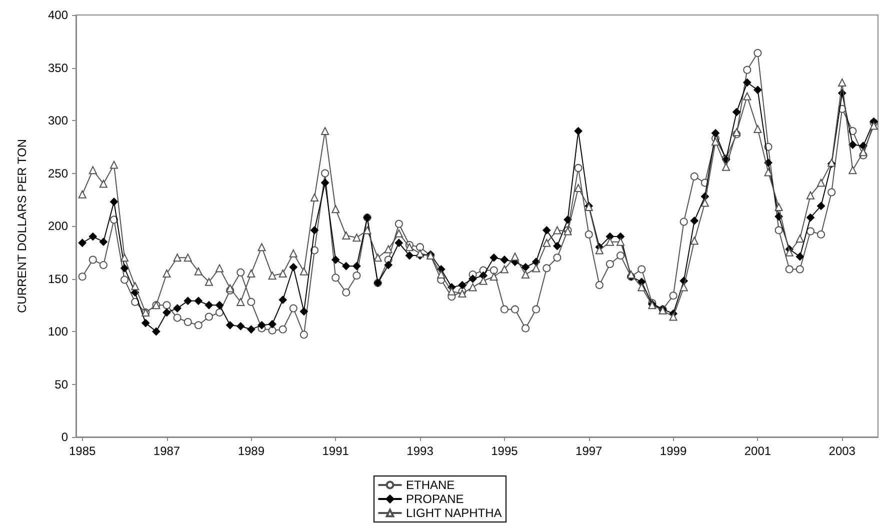 This screenshot has height=524, width=880. What do you see at coordinates (758, 451) in the screenshot?
I see `x-tick-label: 2001` at bounding box center [758, 451].